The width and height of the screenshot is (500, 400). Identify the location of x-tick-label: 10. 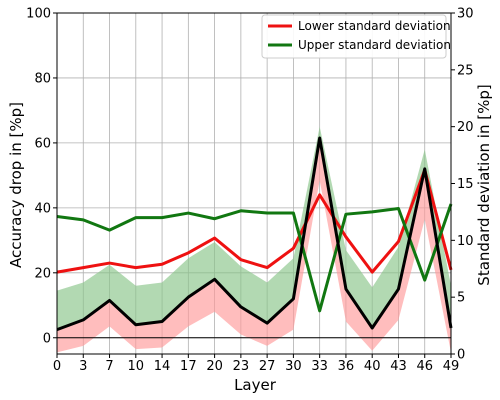
(136, 366).